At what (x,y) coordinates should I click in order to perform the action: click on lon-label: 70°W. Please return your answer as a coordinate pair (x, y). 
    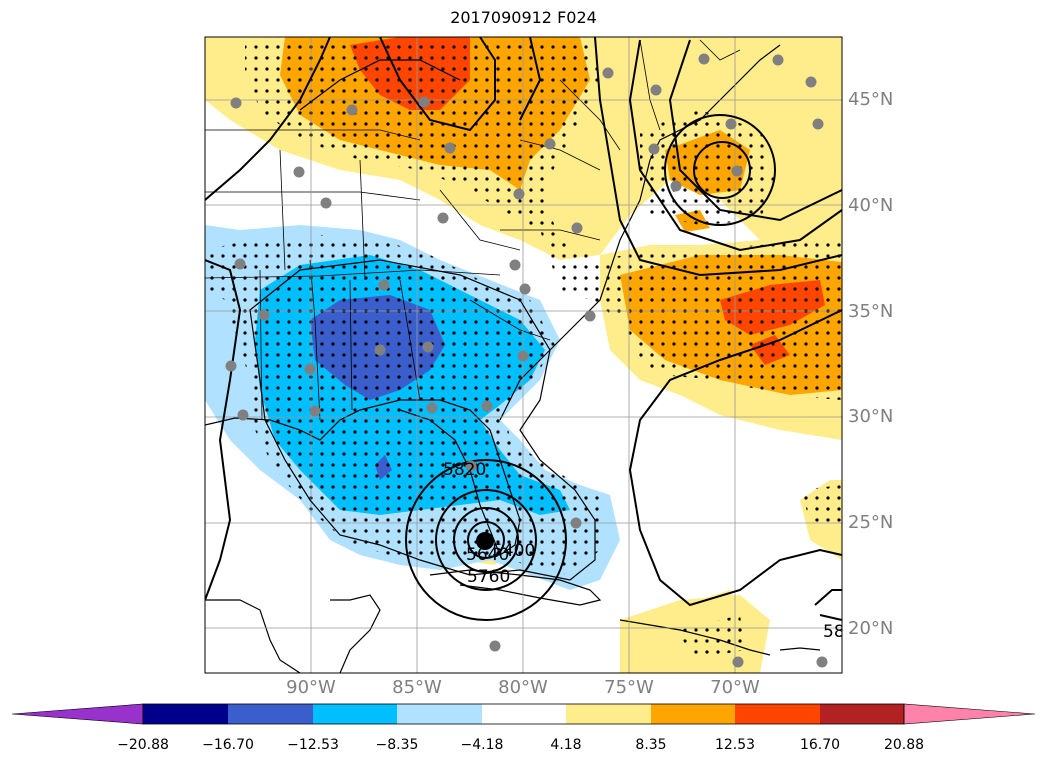
    Looking at the image, I should click on (735, 687).